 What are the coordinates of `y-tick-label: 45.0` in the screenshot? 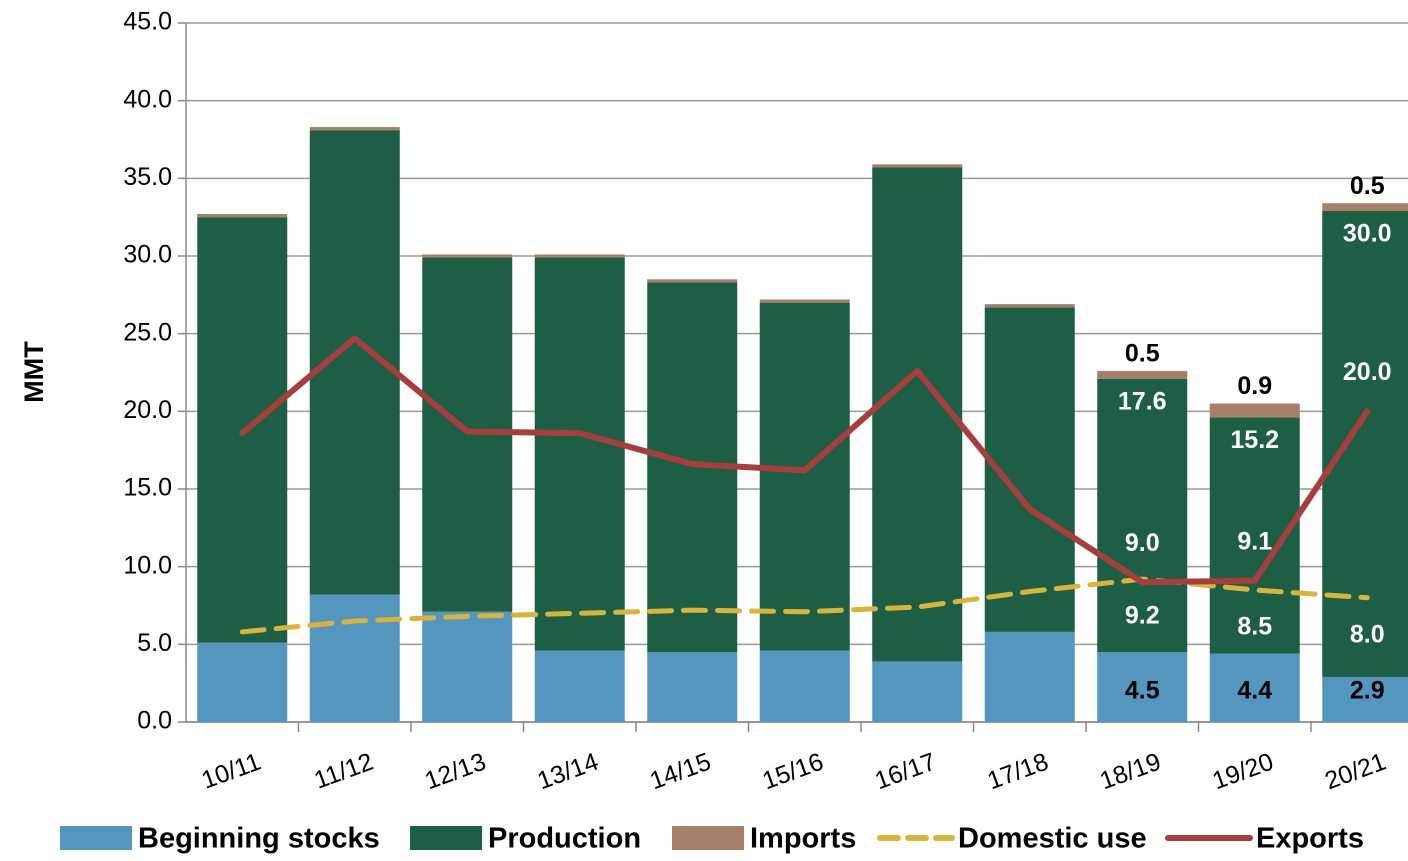 It's located at (147, 22).